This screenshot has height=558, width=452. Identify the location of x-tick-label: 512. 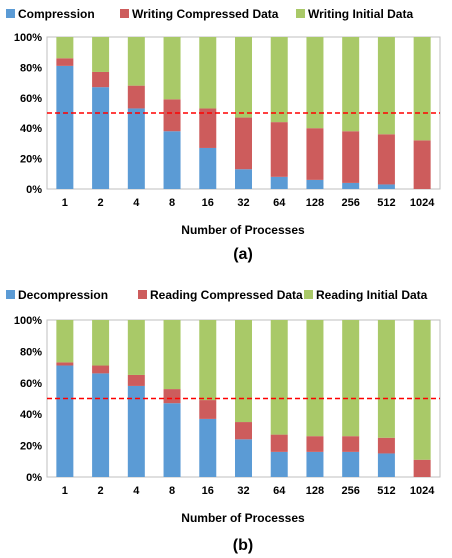
(386, 491).